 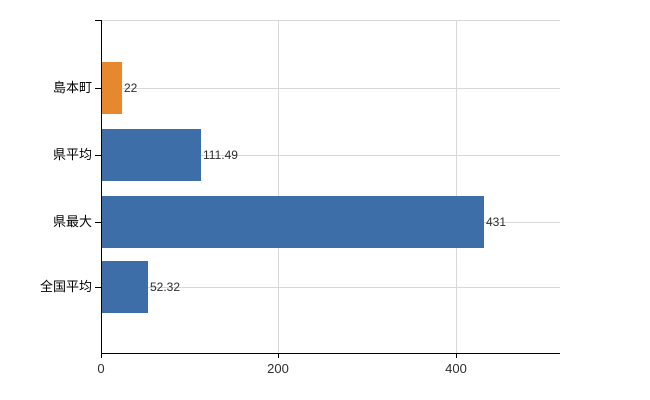 I want to click on gridline-top, so click(x=330, y=20).